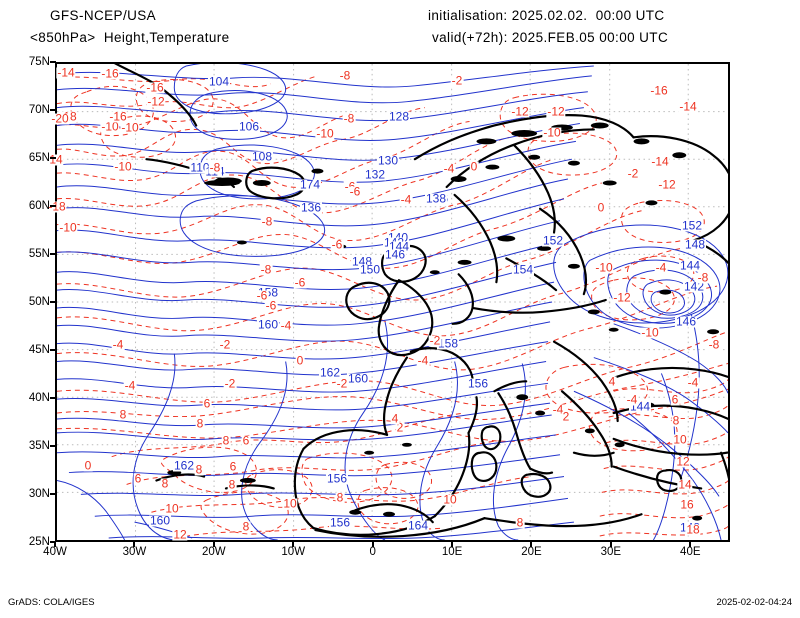 This screenshot has width=800, height=618. What do you see at coordinates (39, 494) in the screenshot?
I see `y-tick-label: 30N` at bounding box center [39, 494].